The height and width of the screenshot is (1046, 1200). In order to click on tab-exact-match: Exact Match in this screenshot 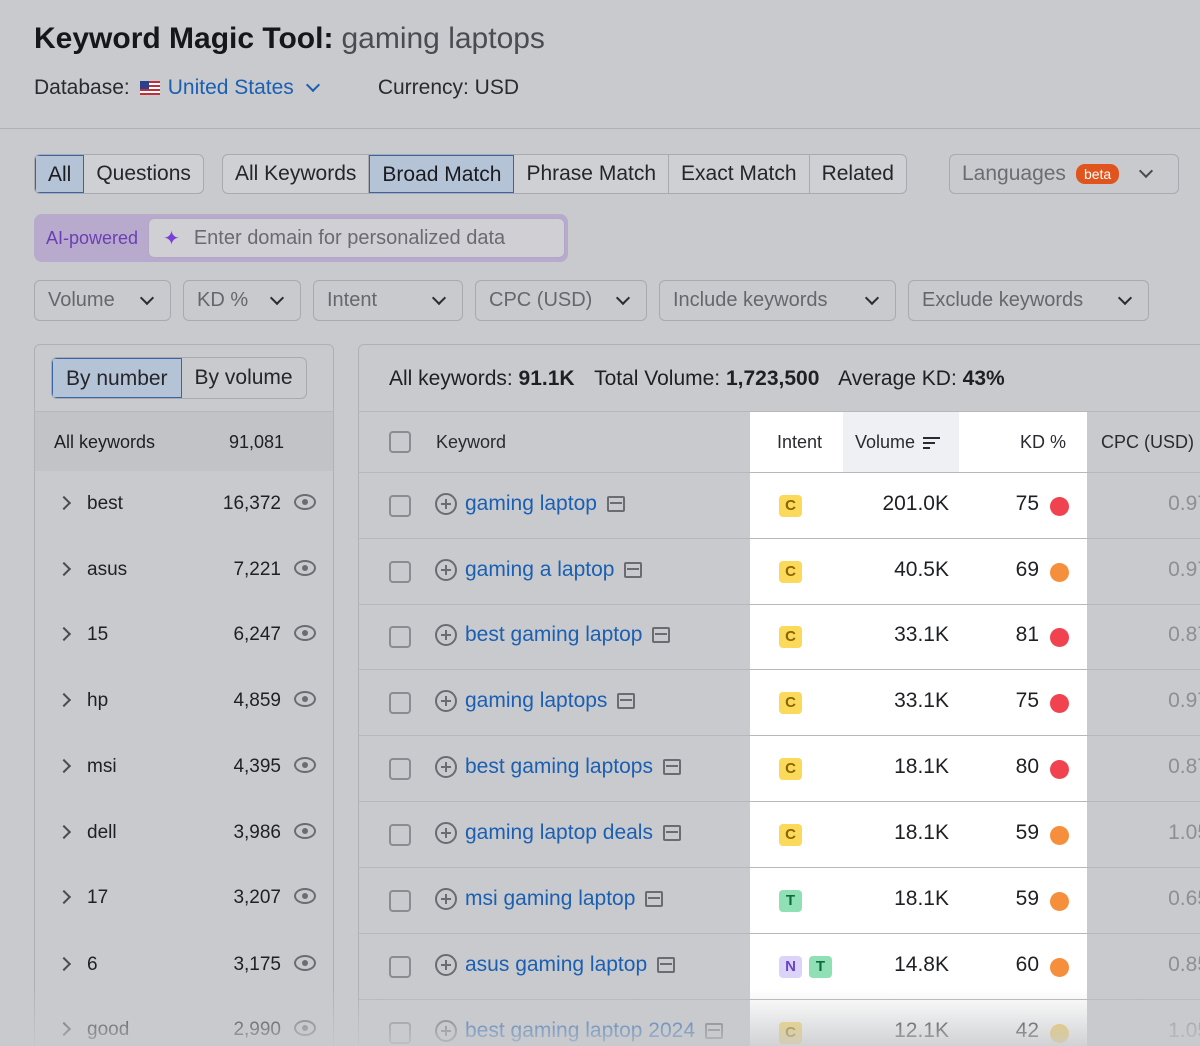, I will do `click(739, 174)`.